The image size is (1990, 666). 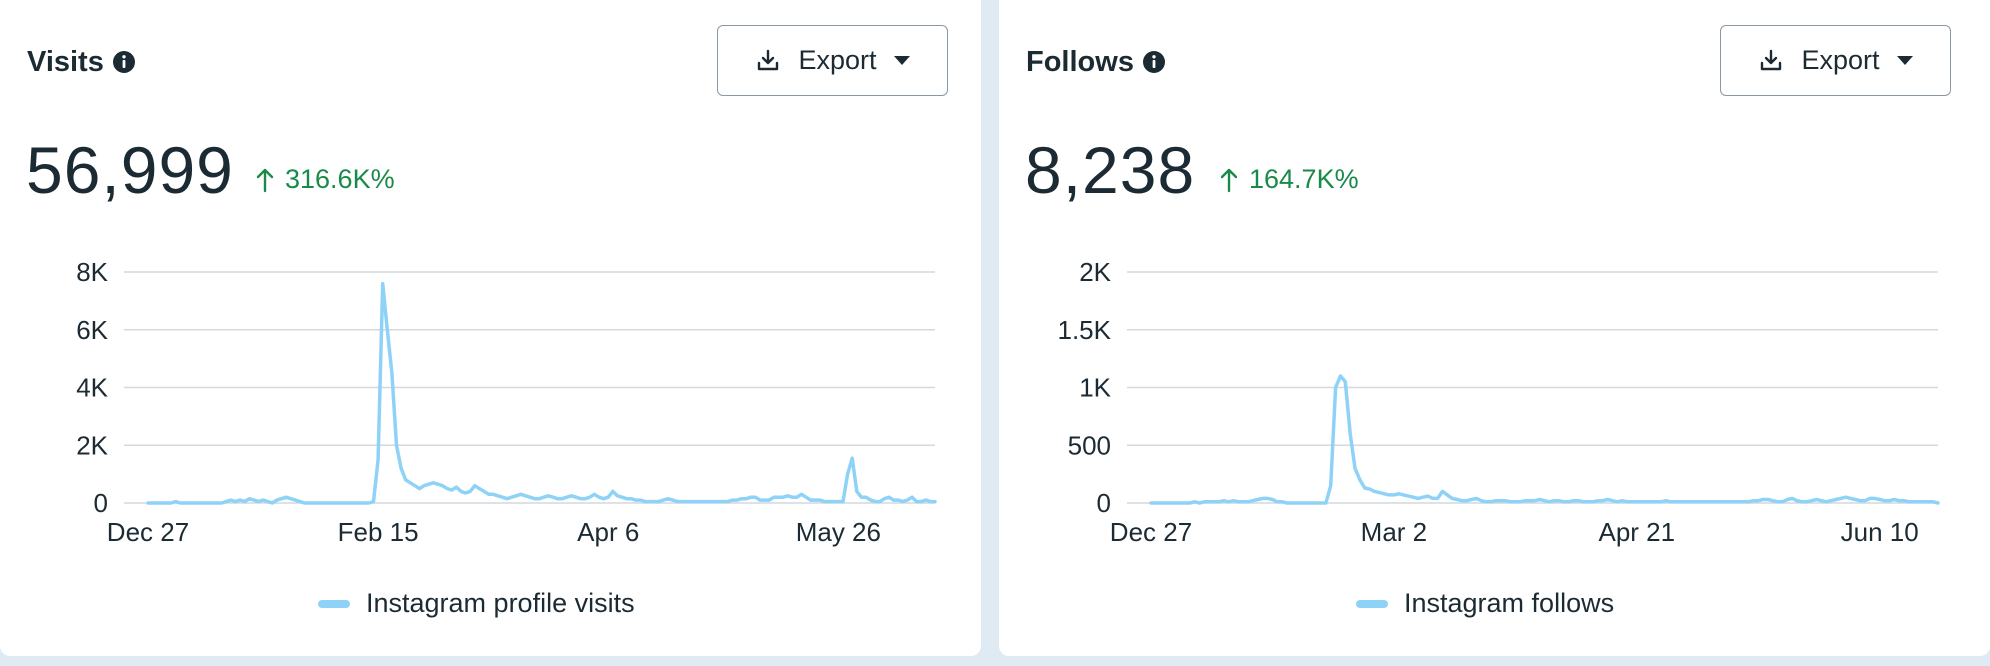 I want to click on x-tick-label: Mar 2, so click(x=1394, y=532).